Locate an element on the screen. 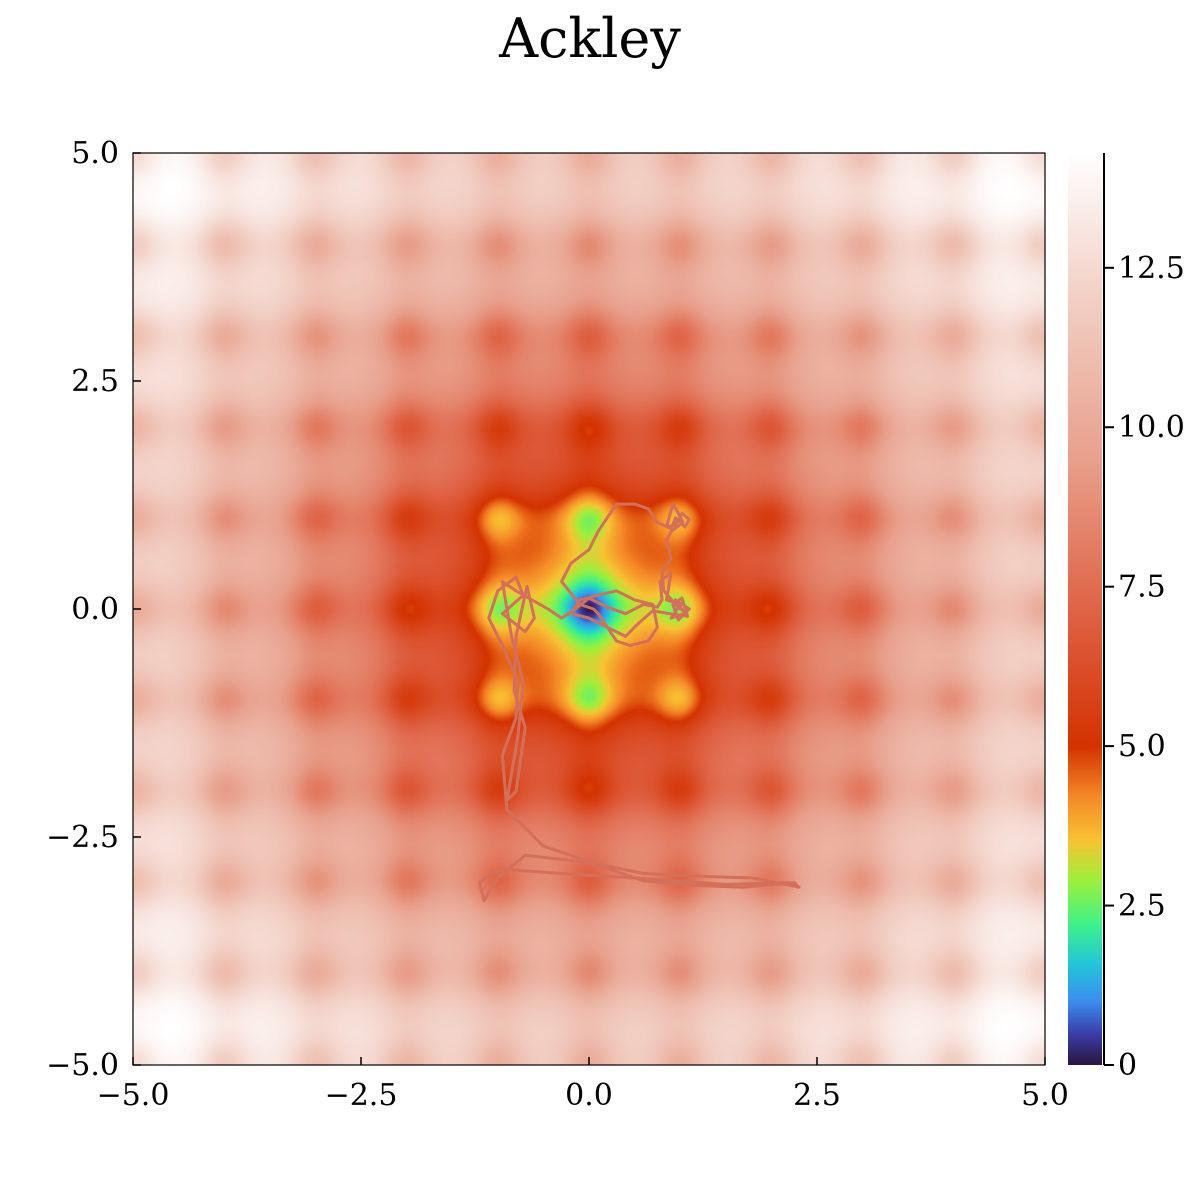 This screenshot has height=1200, width=1200. colorbar-tick-label: 12.5 is located at coordinates (1151, 268).